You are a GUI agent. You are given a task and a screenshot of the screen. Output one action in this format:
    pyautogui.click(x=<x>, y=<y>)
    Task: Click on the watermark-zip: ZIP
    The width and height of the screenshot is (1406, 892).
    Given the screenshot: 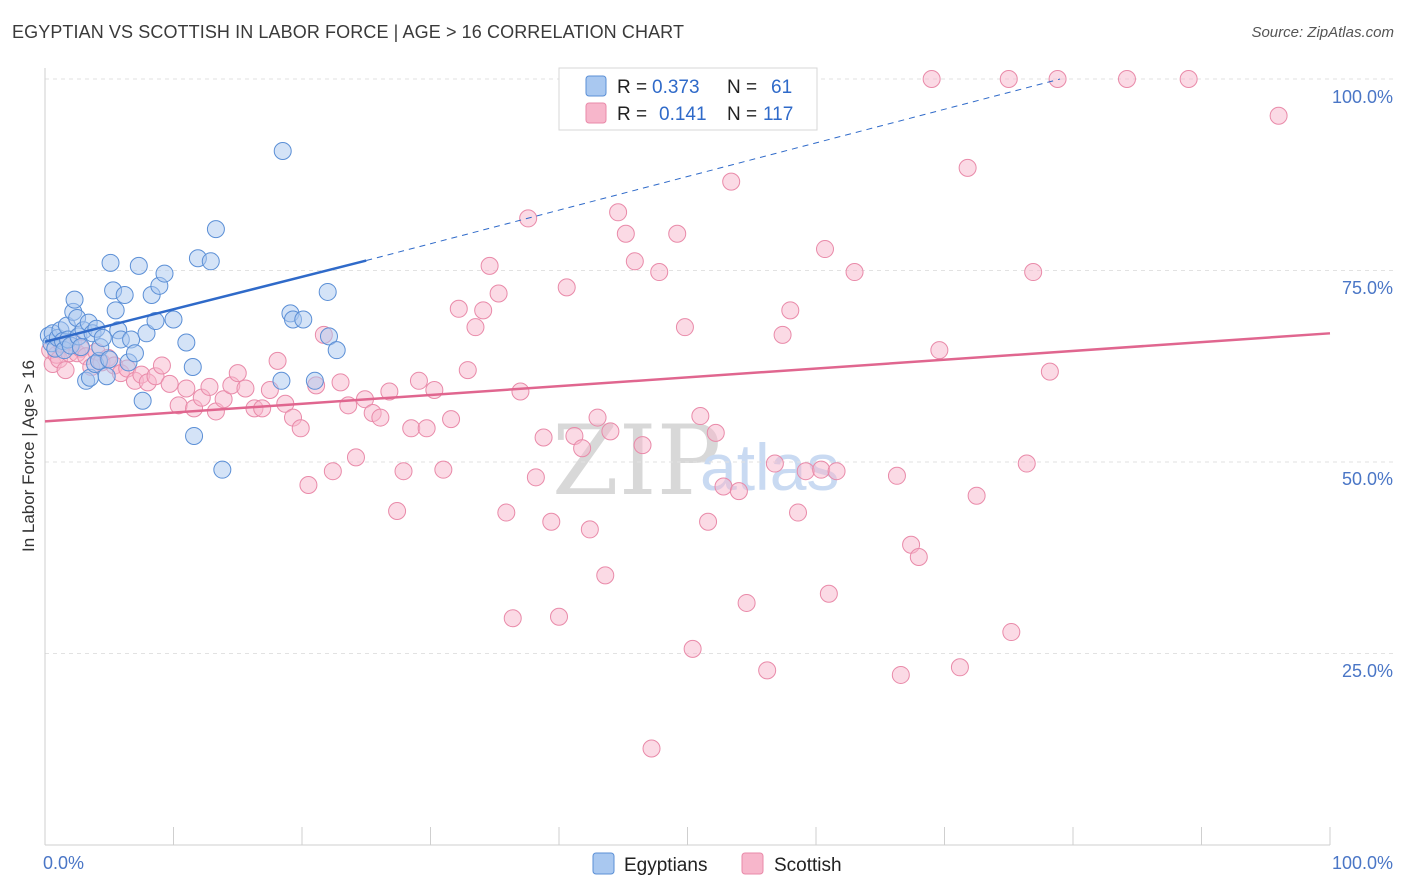 What is the action you would take?
    pyautogui.click(x=636, y=461)
    